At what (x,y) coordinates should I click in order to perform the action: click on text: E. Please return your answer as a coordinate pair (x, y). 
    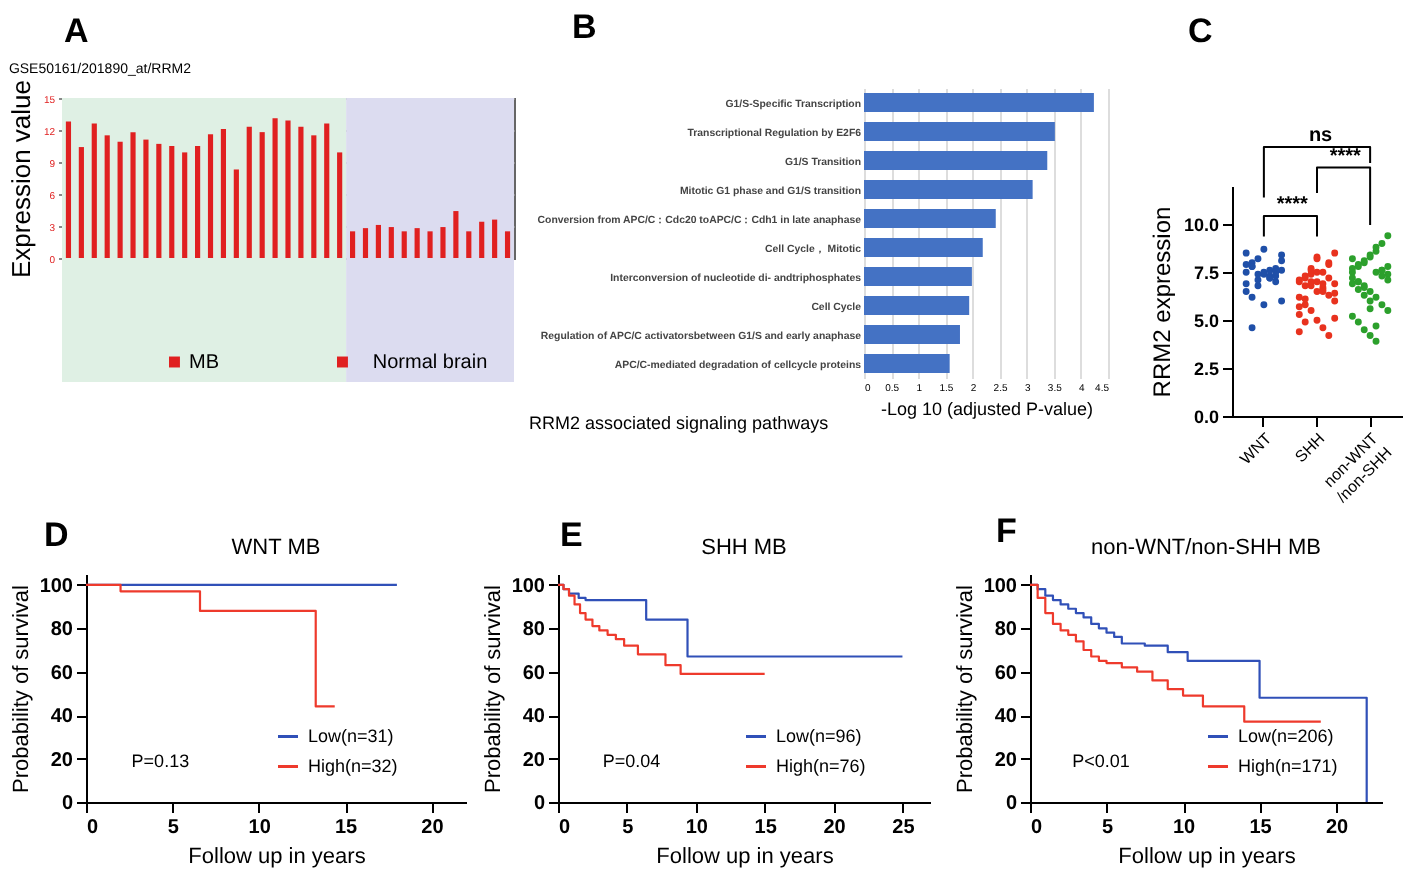
    Looking at the image, I should click on (571, 536).